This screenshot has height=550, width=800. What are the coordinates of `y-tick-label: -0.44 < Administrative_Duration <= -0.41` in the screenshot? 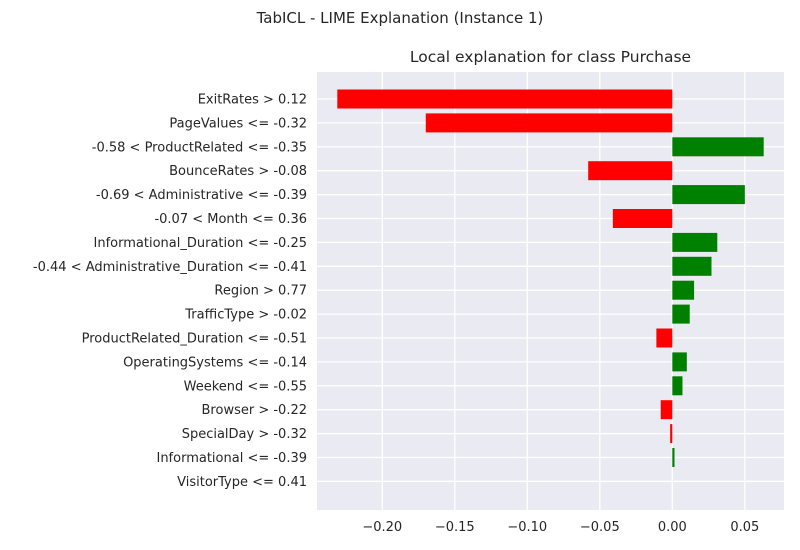 It's located at (170, 267).